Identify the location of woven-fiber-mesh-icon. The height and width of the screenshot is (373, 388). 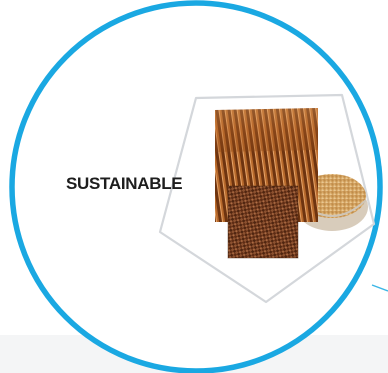
(263, 222).